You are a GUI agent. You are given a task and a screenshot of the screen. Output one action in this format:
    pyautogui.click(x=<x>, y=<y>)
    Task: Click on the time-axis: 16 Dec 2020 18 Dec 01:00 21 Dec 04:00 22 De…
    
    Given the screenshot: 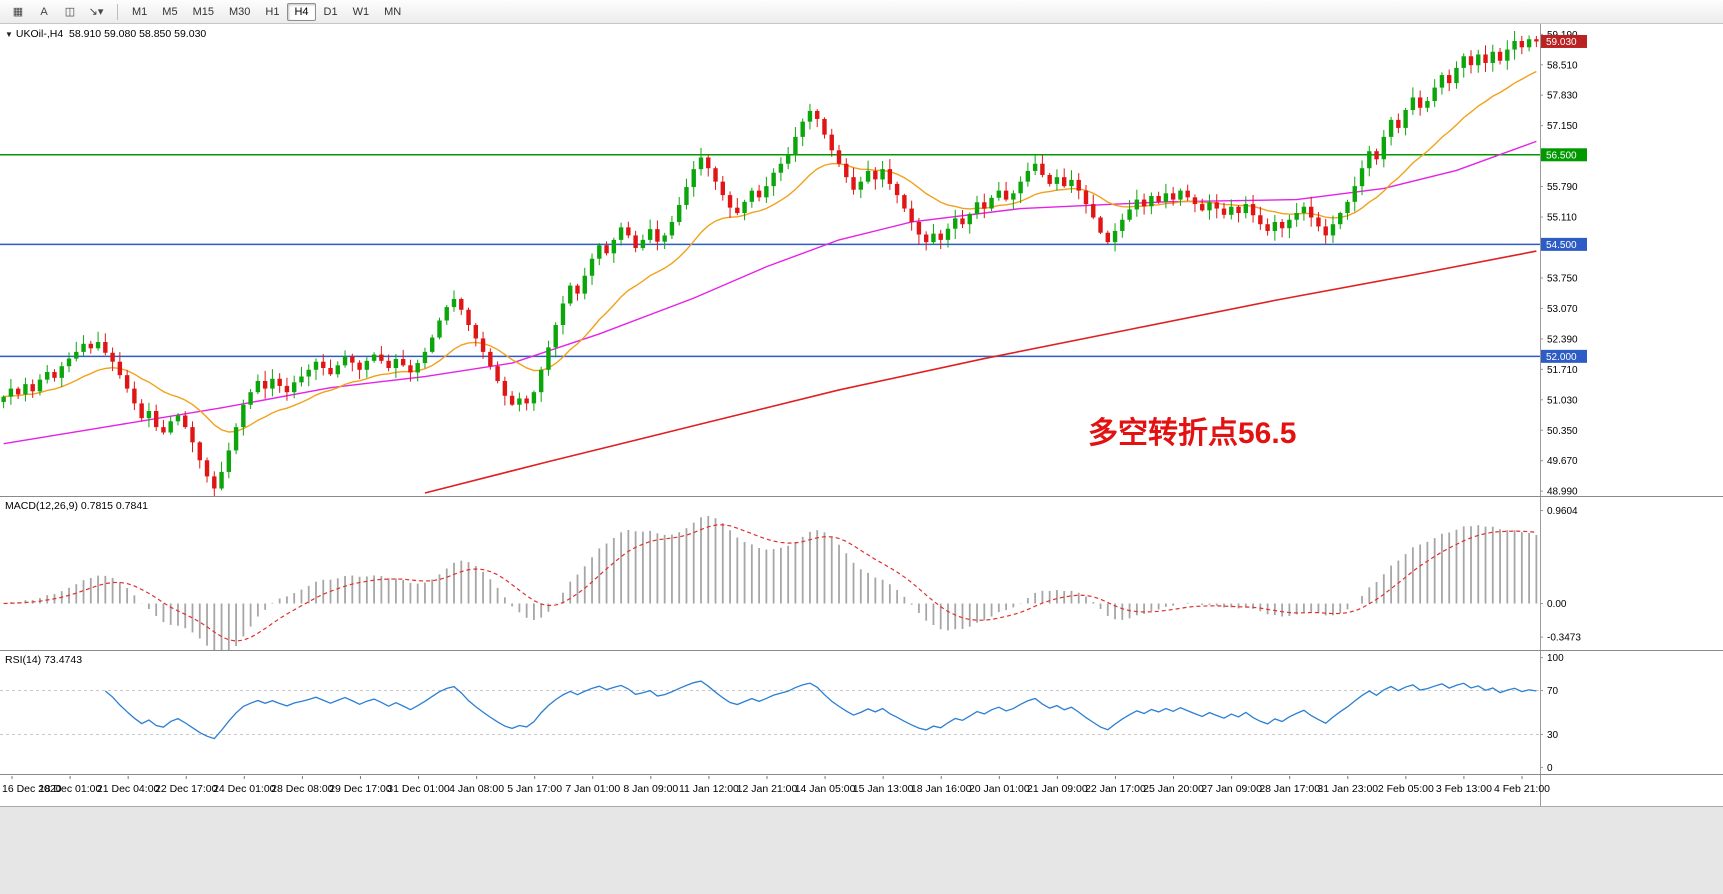 What is the action you would take?
    pyautogui.click(x=861, y=790)
    